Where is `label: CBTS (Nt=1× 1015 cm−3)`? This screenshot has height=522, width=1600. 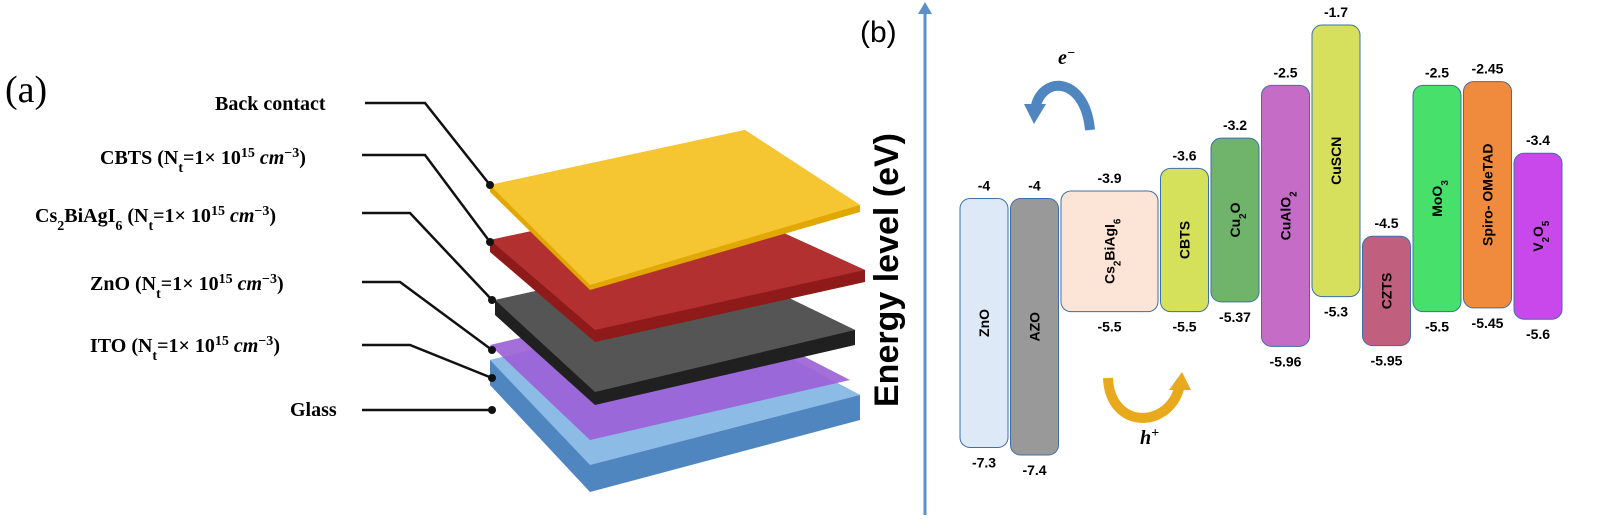 label: CBTS (Nt=1× 1015 cm−3) is located at coordinates (203, 161).